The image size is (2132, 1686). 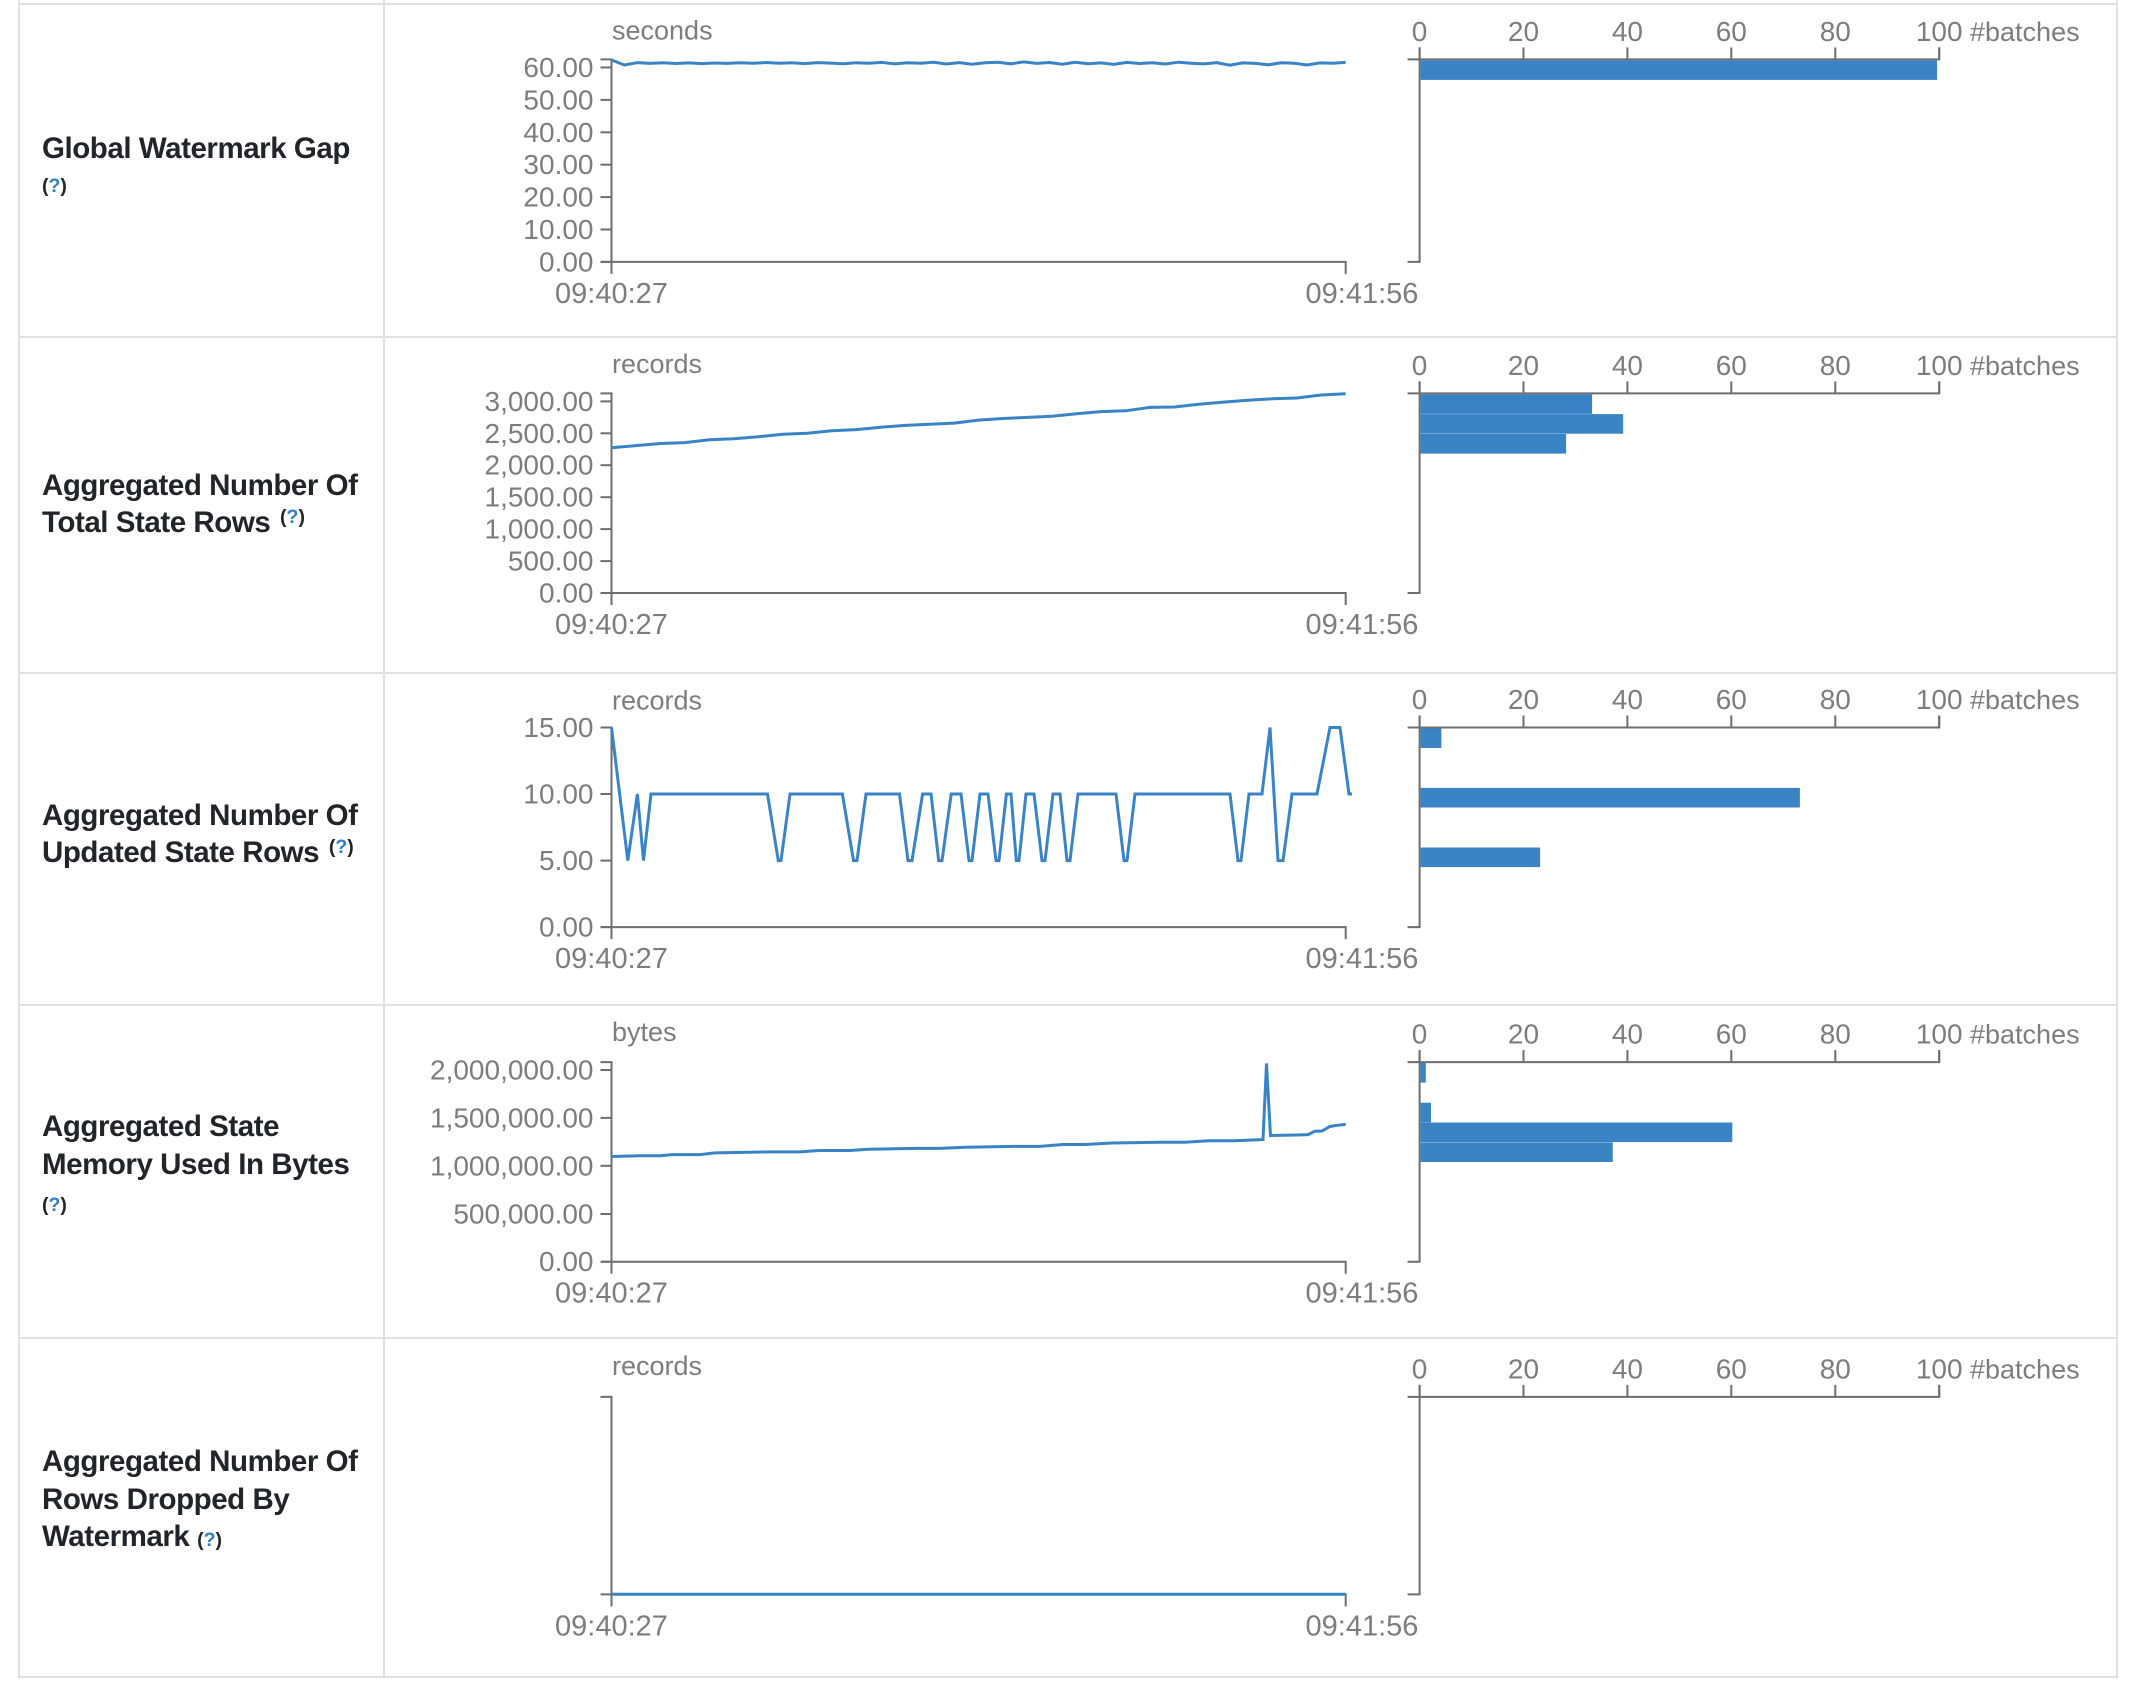 I want to click on svg-text: 2,000,000.00, so click(x=512, y=1070).